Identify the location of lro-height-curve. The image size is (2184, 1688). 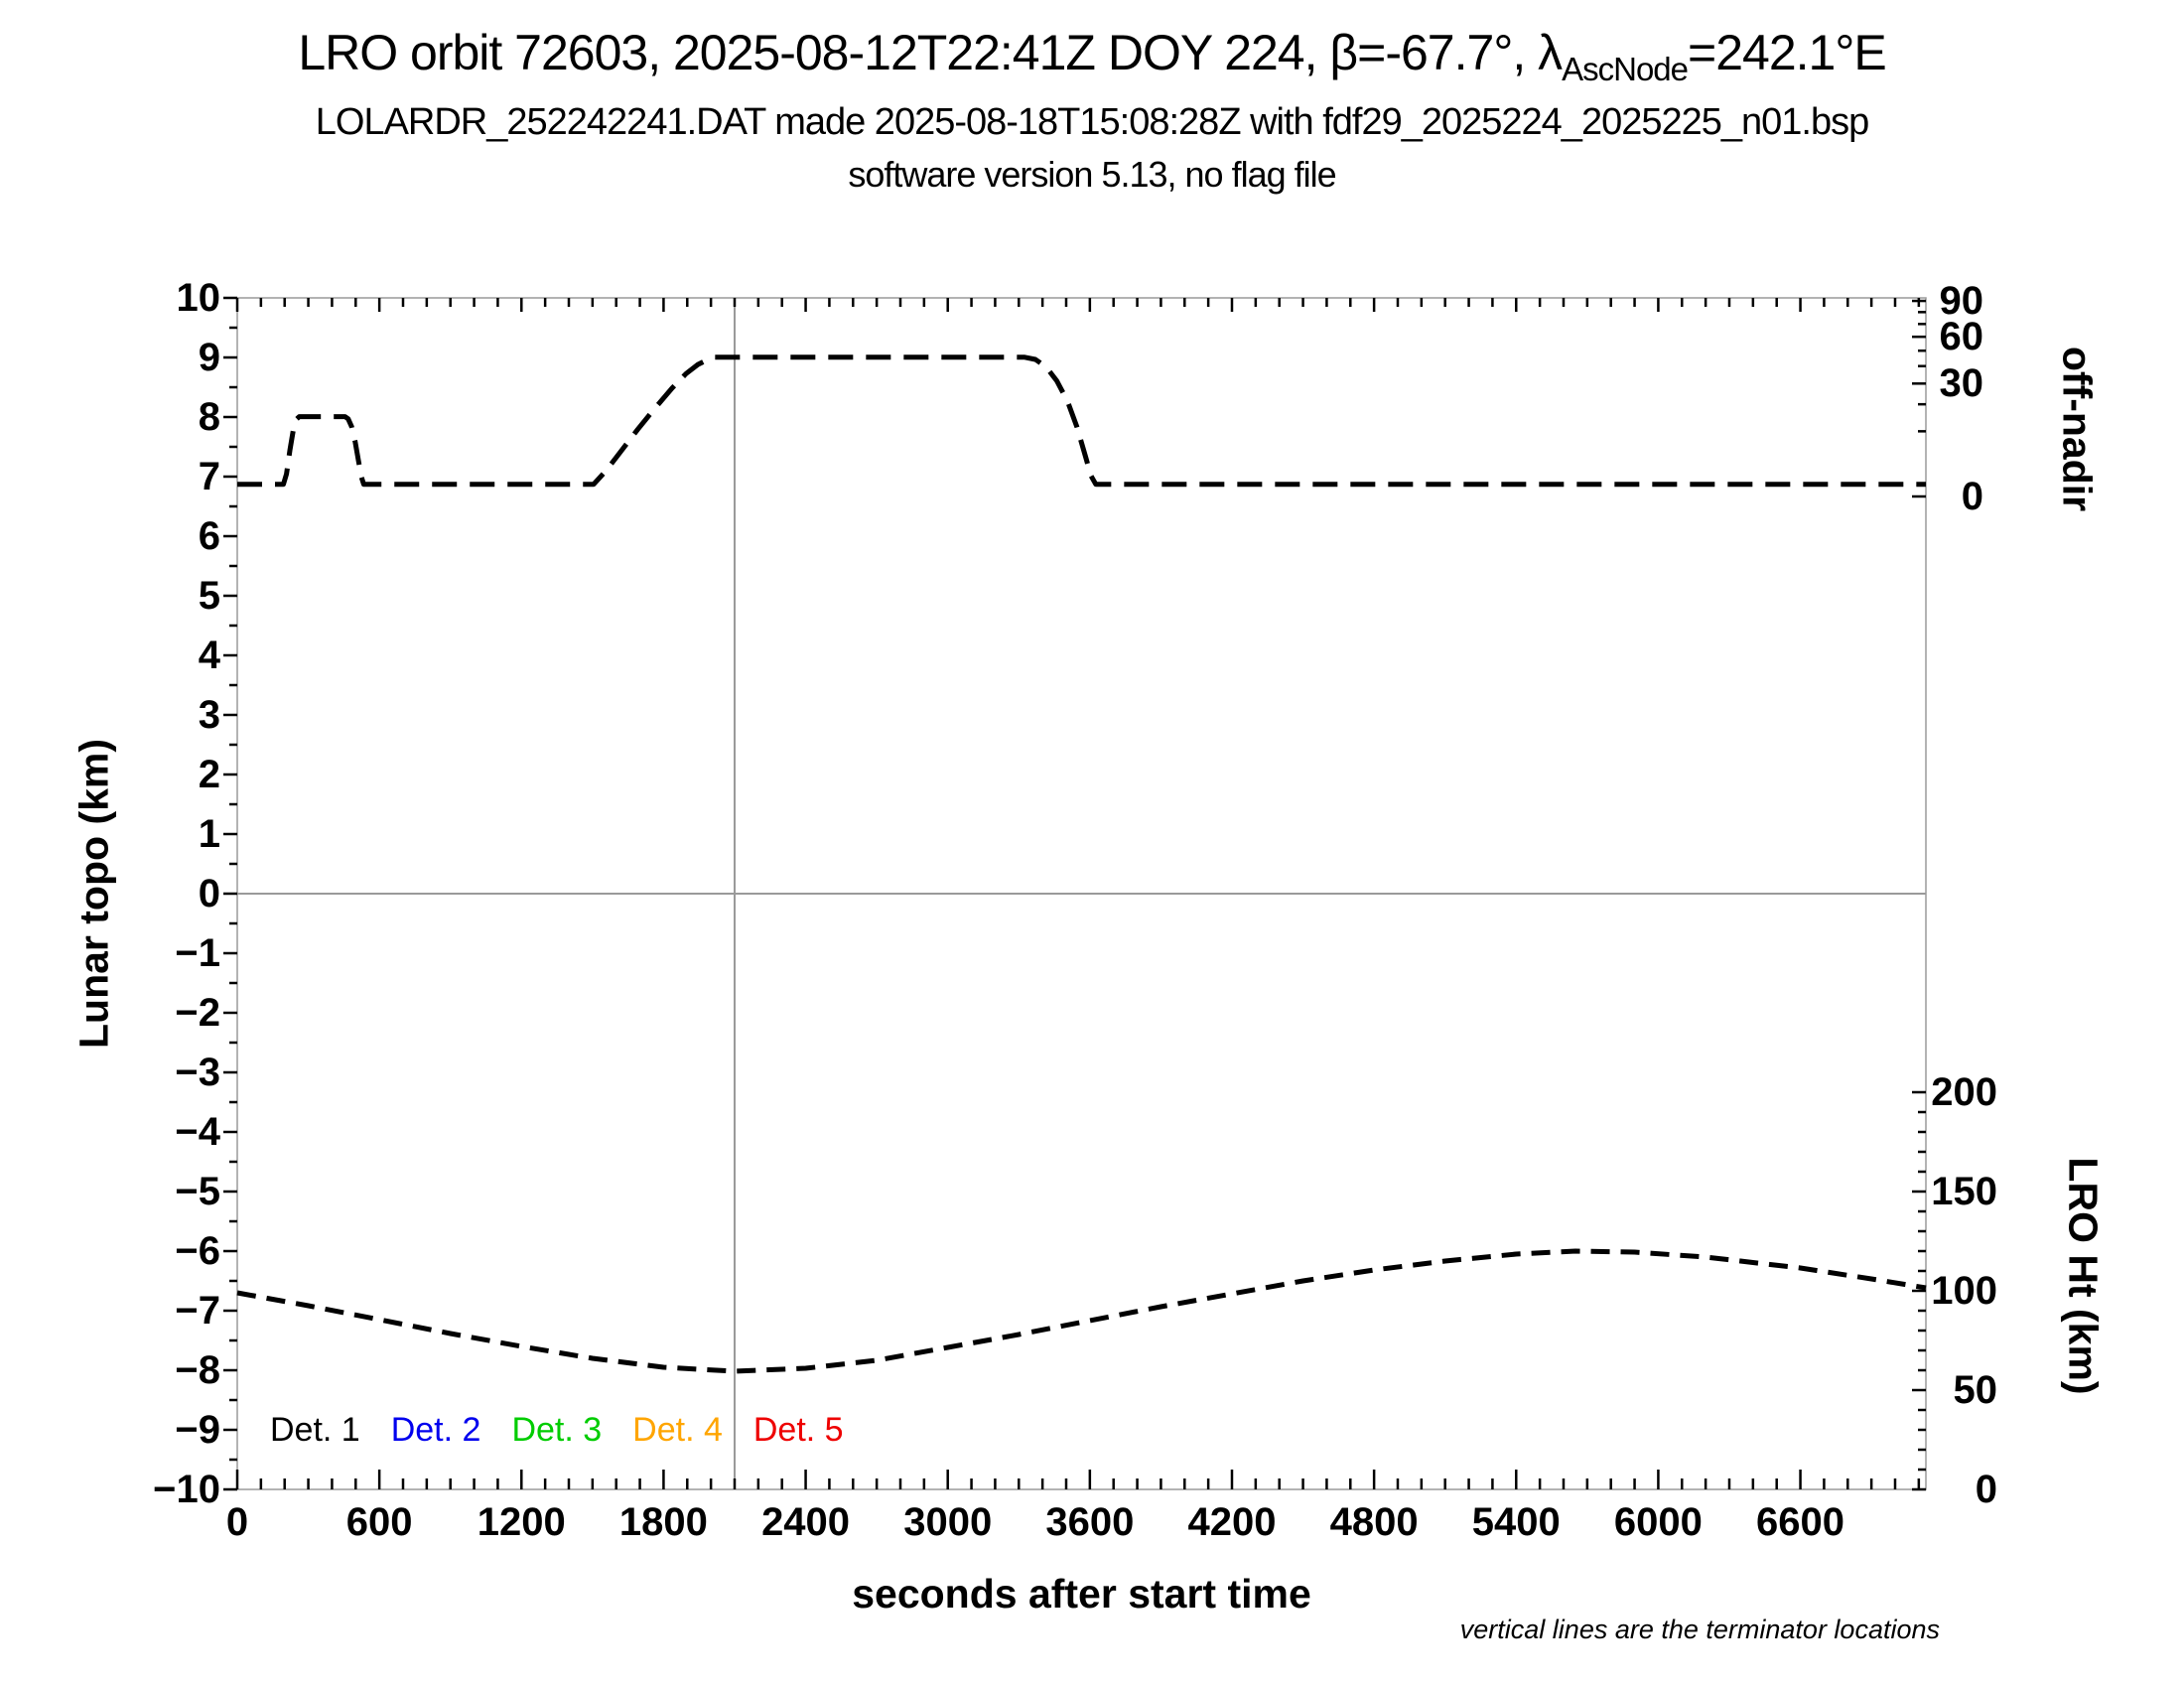
(1081, 1311).